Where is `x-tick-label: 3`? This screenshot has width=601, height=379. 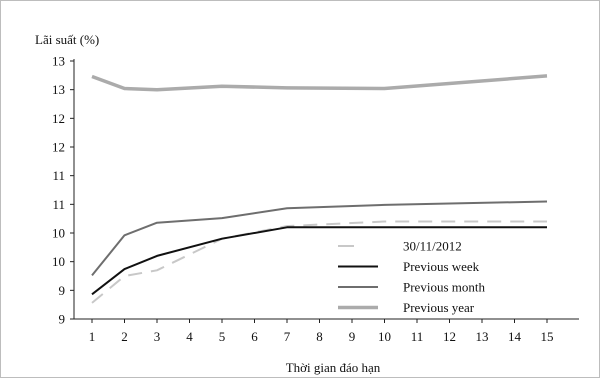
x-tick-label: 3 is located at coordinates (157, 336).